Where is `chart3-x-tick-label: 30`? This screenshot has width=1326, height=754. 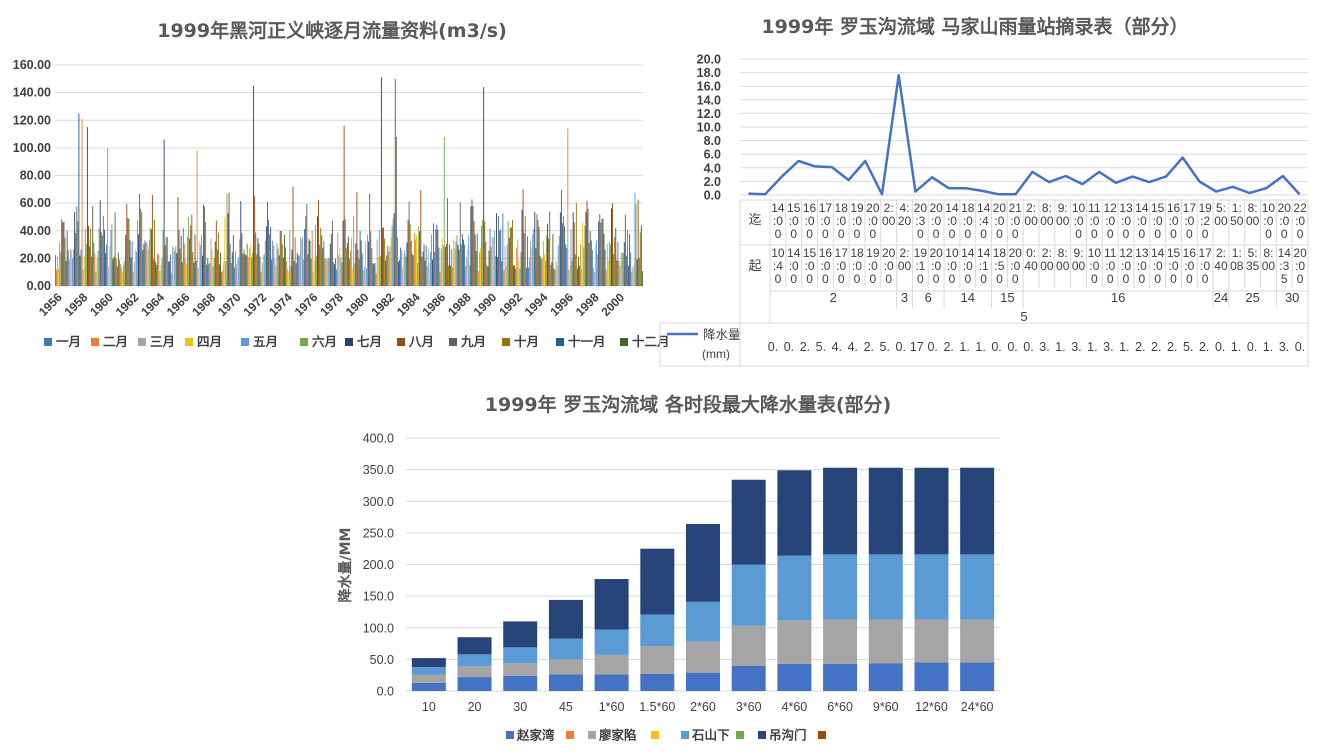 chart3-x-tick-label: 30 is located at coordinates (520, 707).